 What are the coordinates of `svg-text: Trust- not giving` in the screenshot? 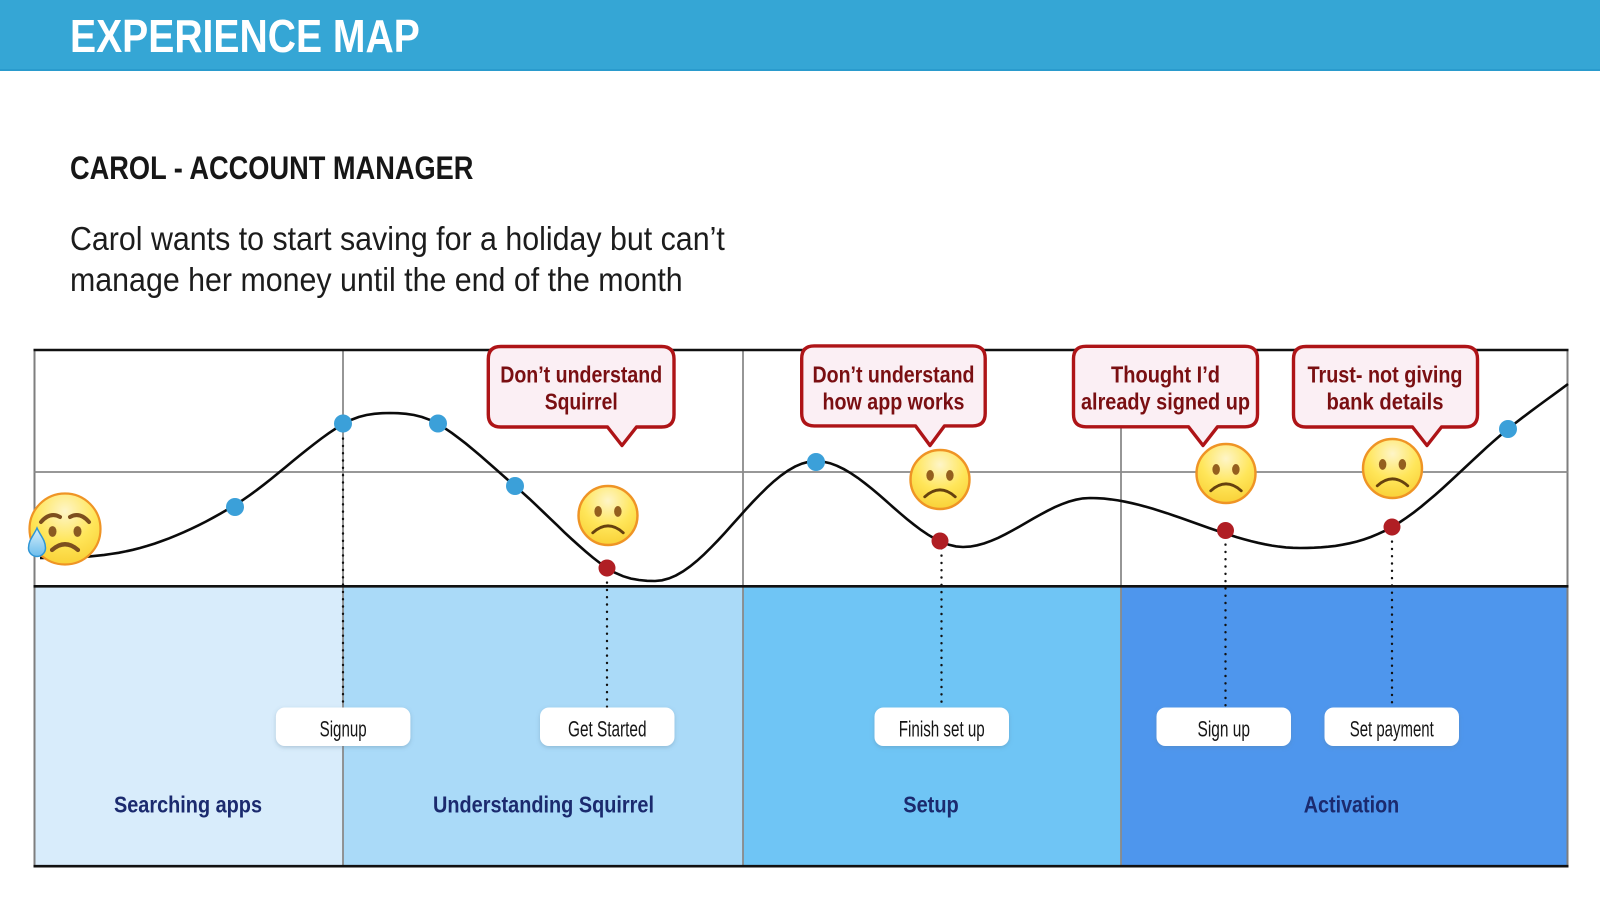 It's located at (1385, 375).